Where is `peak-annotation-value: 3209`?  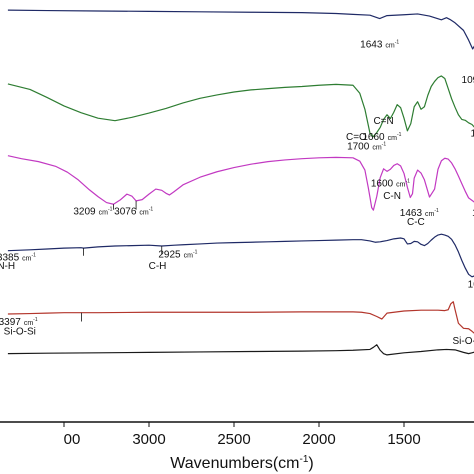
peak-annotation-value: 3209 is located at coordinates (84, 211).